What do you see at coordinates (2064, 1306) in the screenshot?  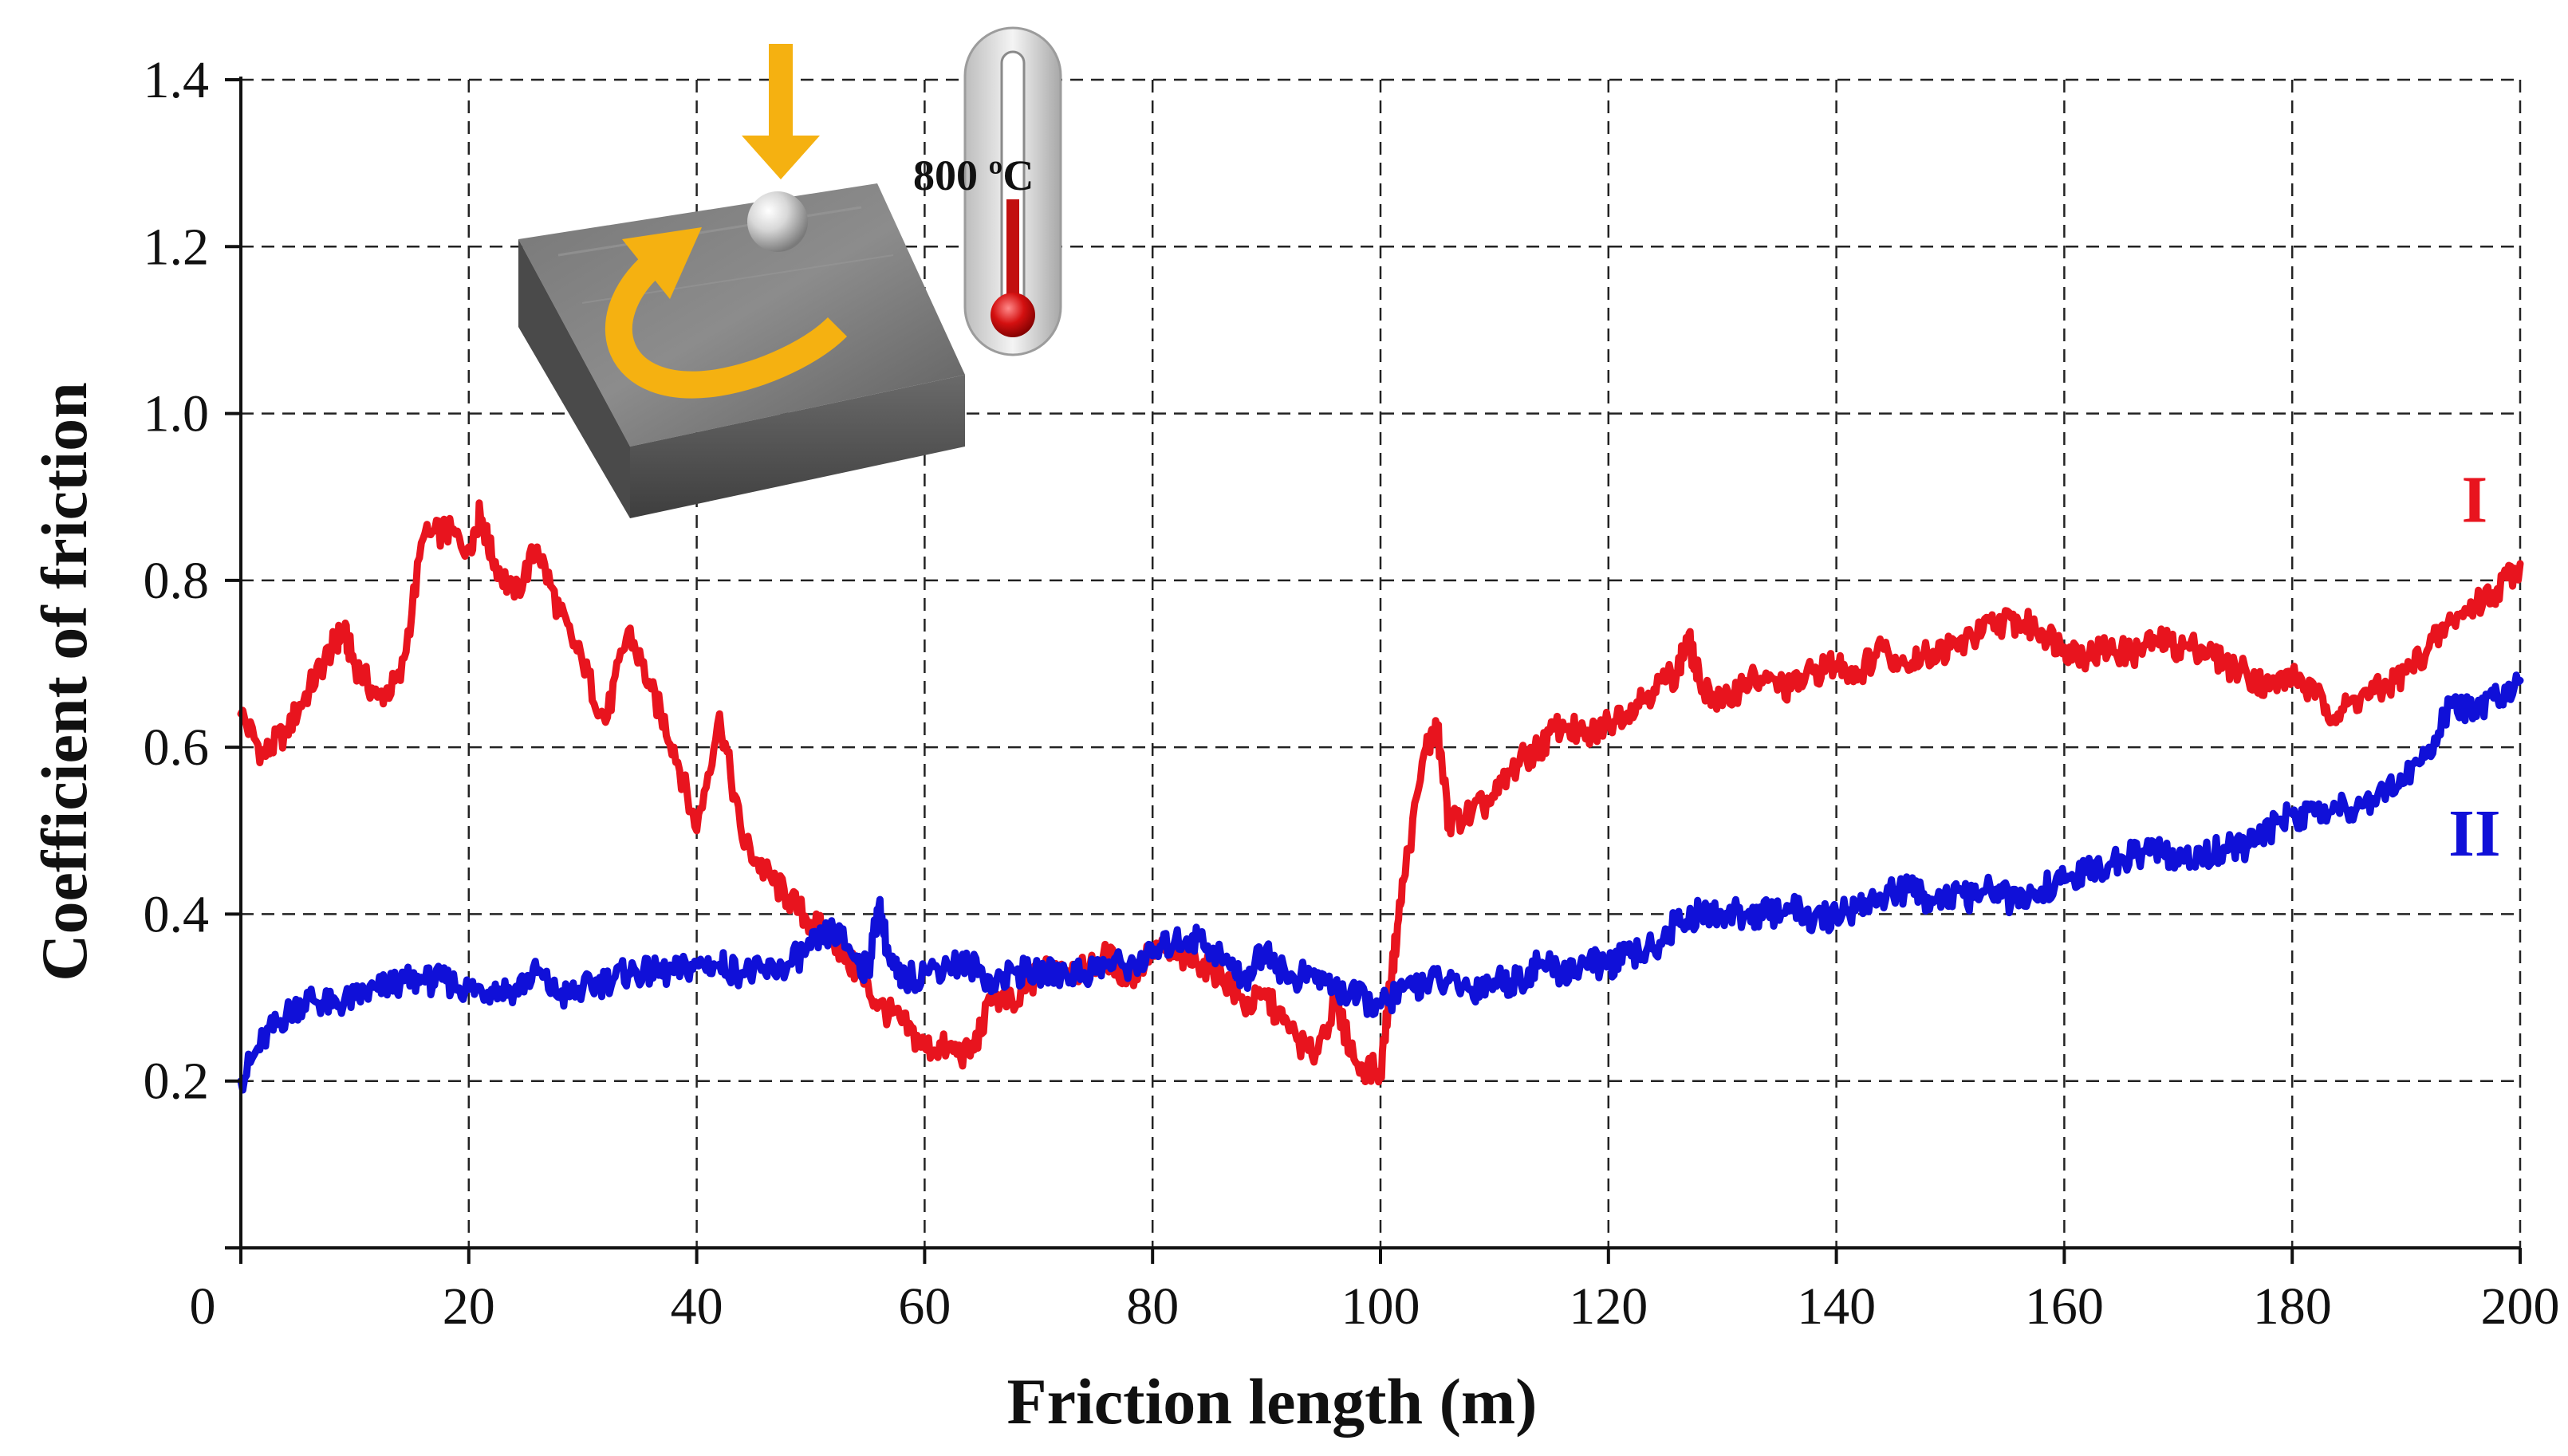 I see `x-tick-label: 160` at bounding box center [2064, 1306].